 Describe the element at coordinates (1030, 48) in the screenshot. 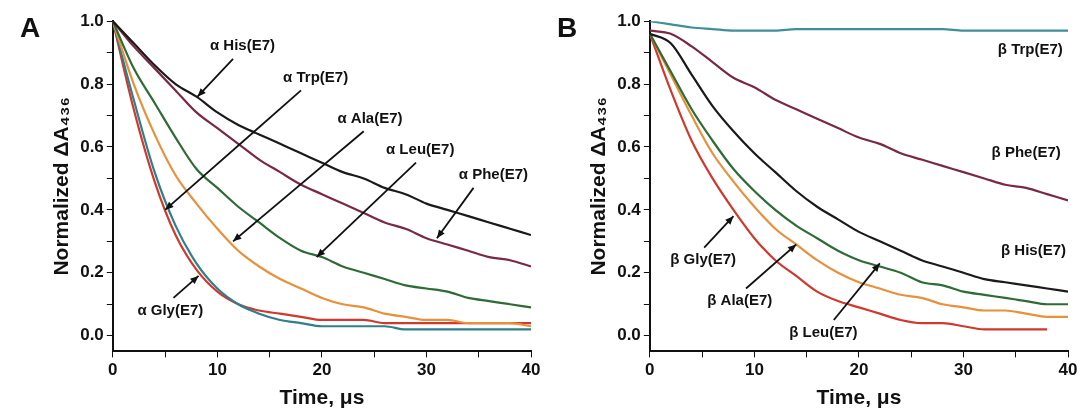

I see `annotation: β Trp(E7)` at that location.